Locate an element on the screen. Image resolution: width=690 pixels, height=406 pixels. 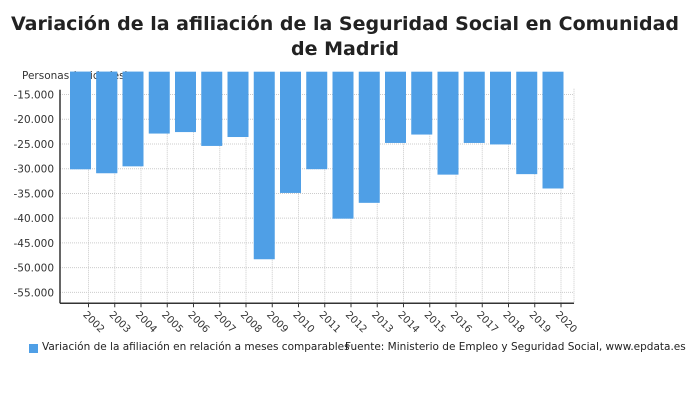
bar-2017 is located at coordinates (474, 107).